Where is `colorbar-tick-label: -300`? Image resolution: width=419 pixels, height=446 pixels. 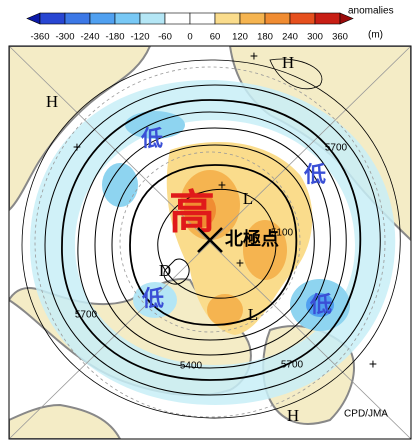
colorbar-tick-label: -300 is located at coordinates (64, 37).